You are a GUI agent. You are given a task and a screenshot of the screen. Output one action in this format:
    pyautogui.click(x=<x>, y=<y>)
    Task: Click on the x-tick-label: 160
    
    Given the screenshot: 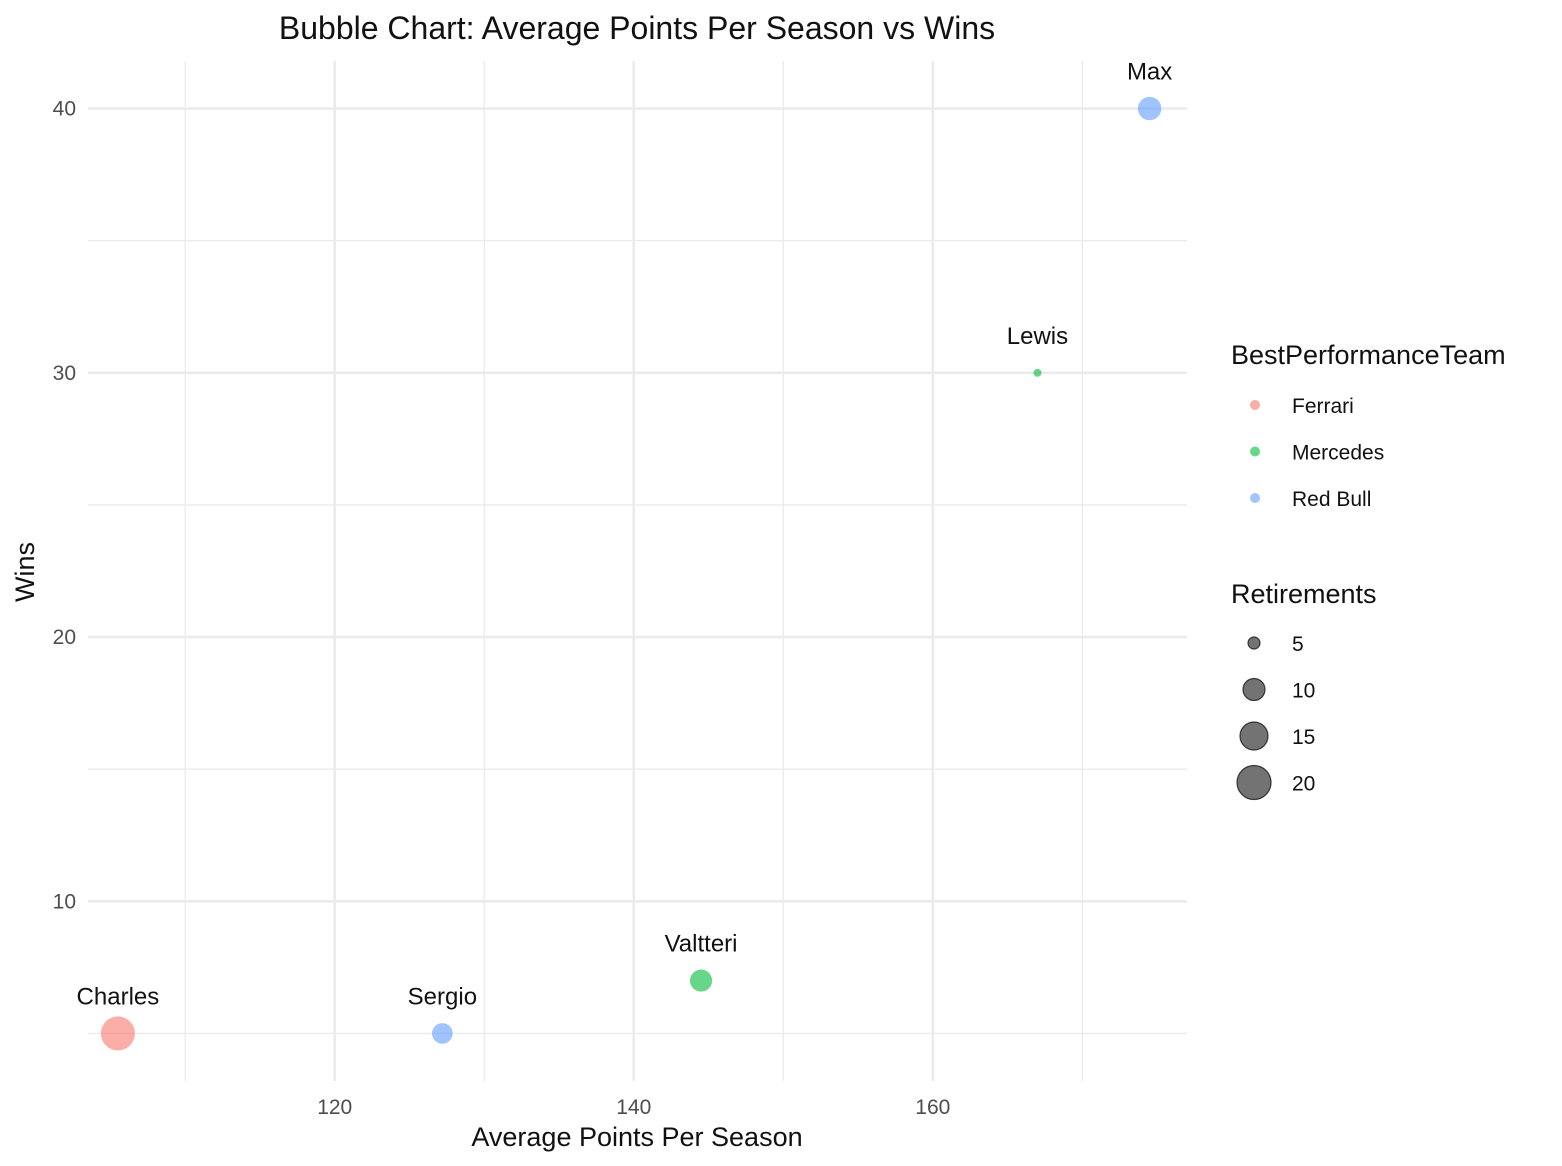 What is the action you would take?
    pyautogui.click(x=932, y=1107)
    